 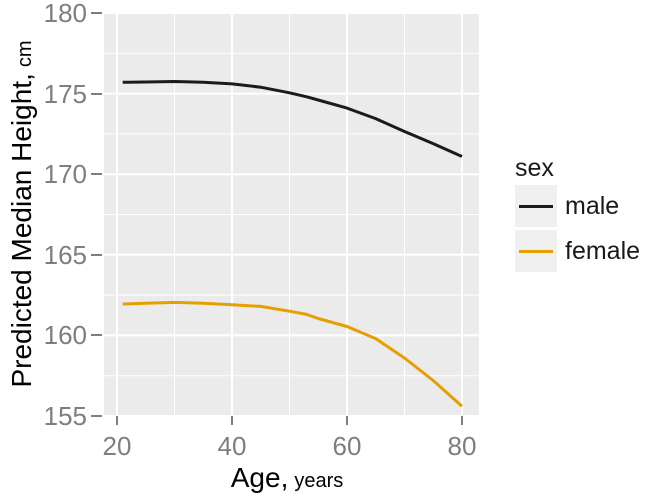 I want to click on x-tick-label: 60, so click(x=347, y=446).